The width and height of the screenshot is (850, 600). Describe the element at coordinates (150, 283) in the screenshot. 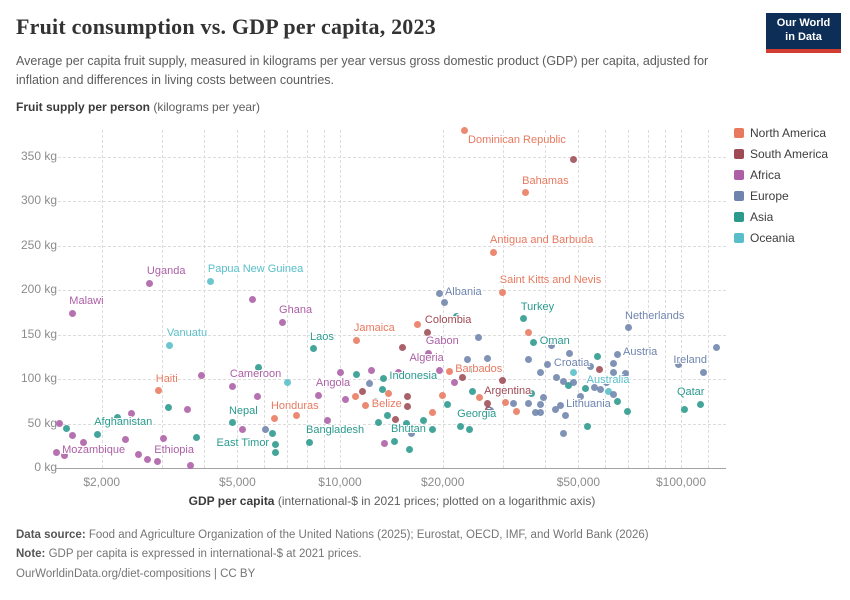

I see `point-uganda` at that location.